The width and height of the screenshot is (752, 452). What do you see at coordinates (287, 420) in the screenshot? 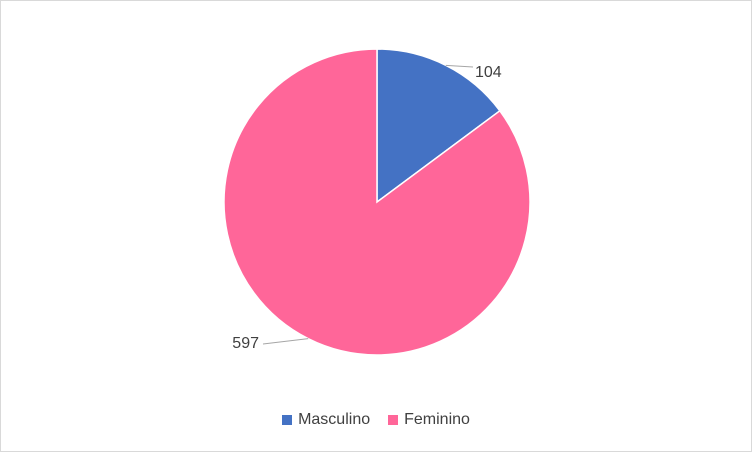
I see `legend-swatch-masculino` at bounding box center [287, 420].